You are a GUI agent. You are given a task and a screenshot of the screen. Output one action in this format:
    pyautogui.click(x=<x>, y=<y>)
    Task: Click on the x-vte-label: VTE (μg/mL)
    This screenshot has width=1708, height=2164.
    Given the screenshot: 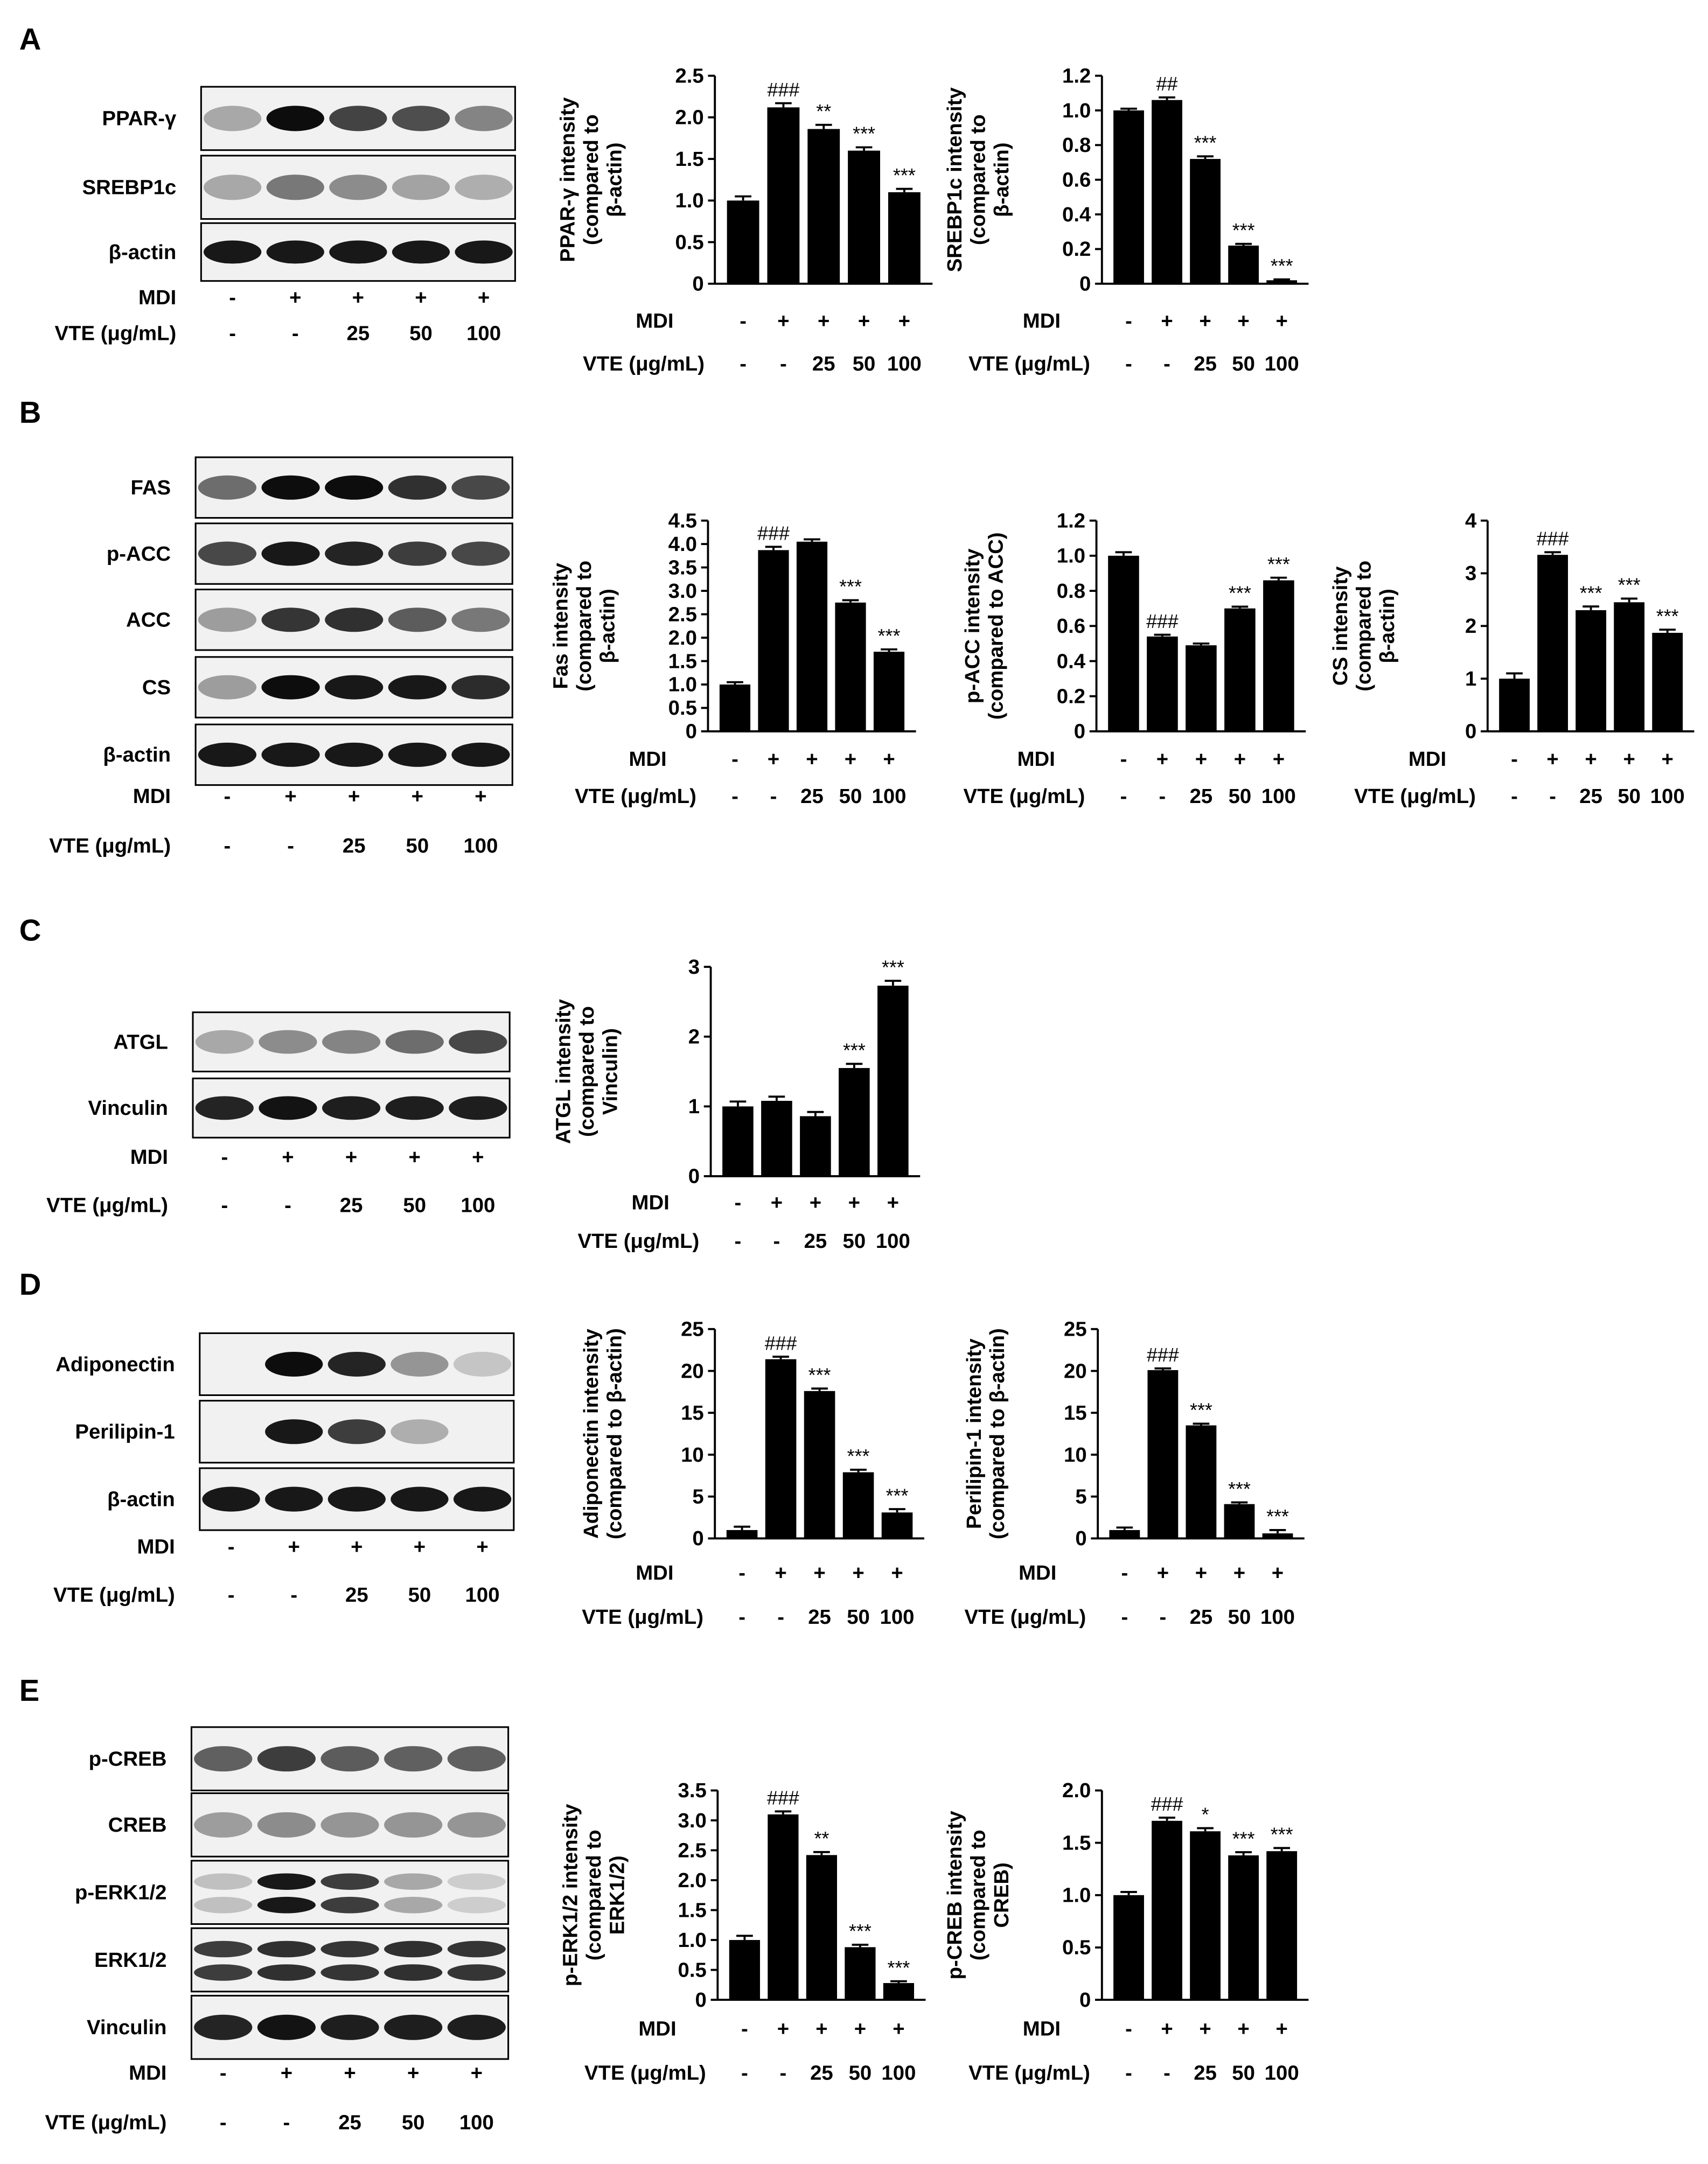 What is the action you would take?
    pyautogui.click(x=1029, y=2073)
    